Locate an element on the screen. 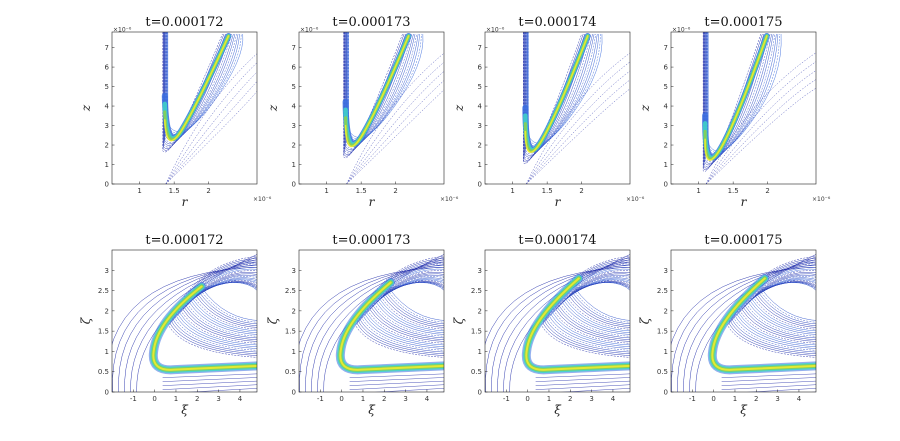  panel-bottom-3: -1 0 1 2 3 4 0 0.5 1 1.5 2 2.5 3 t=0.000174 ξ ζ is located at coordinates (541, 325).